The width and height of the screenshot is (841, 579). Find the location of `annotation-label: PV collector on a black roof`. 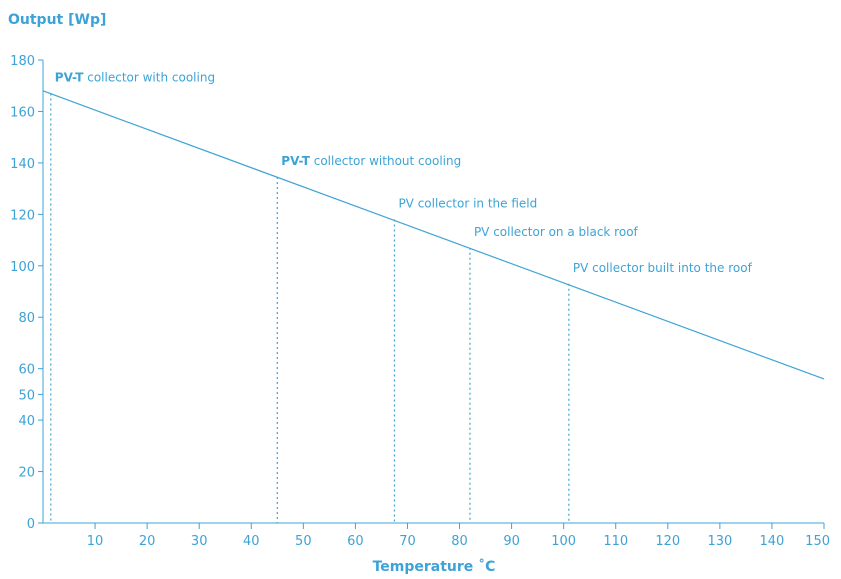

annotation-label: PV collector on a black roof is located at coordinates (556, 232).